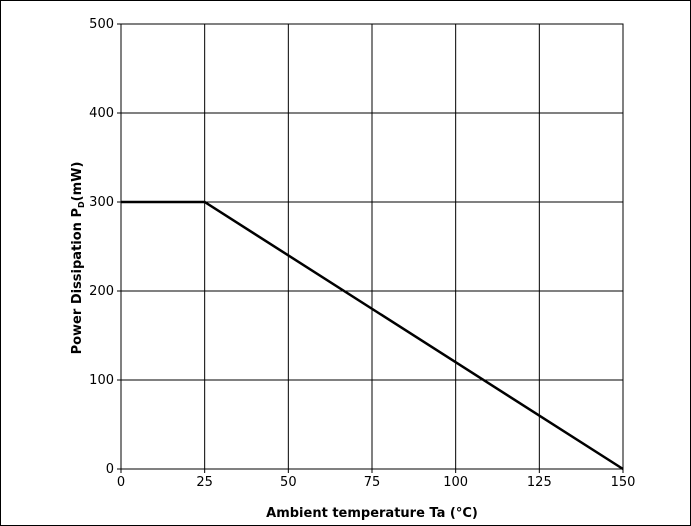  What do you see at coordinates (121, 482) in the screenshot?
I see `x-tick-label: 0` at bounding box center [121, 482].